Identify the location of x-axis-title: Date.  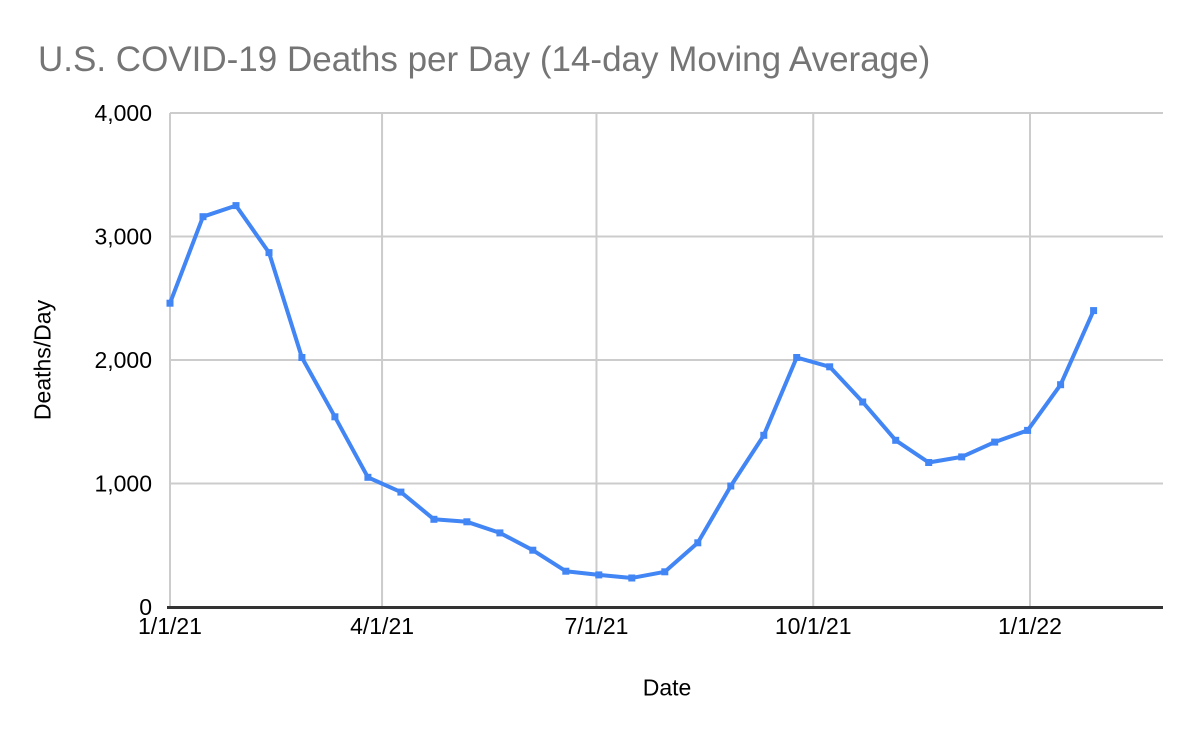
(667, 687).